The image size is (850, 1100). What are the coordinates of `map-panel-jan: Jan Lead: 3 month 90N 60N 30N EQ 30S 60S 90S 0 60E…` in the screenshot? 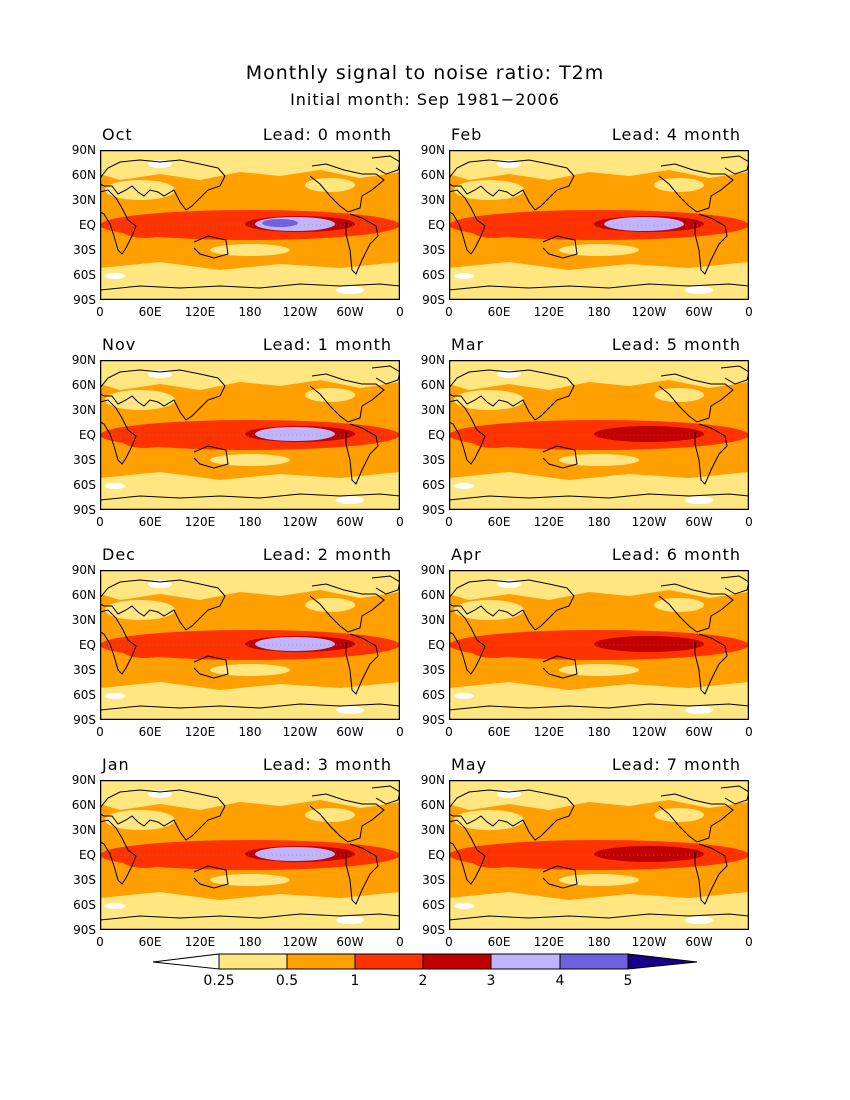 It's located at (238, 852).